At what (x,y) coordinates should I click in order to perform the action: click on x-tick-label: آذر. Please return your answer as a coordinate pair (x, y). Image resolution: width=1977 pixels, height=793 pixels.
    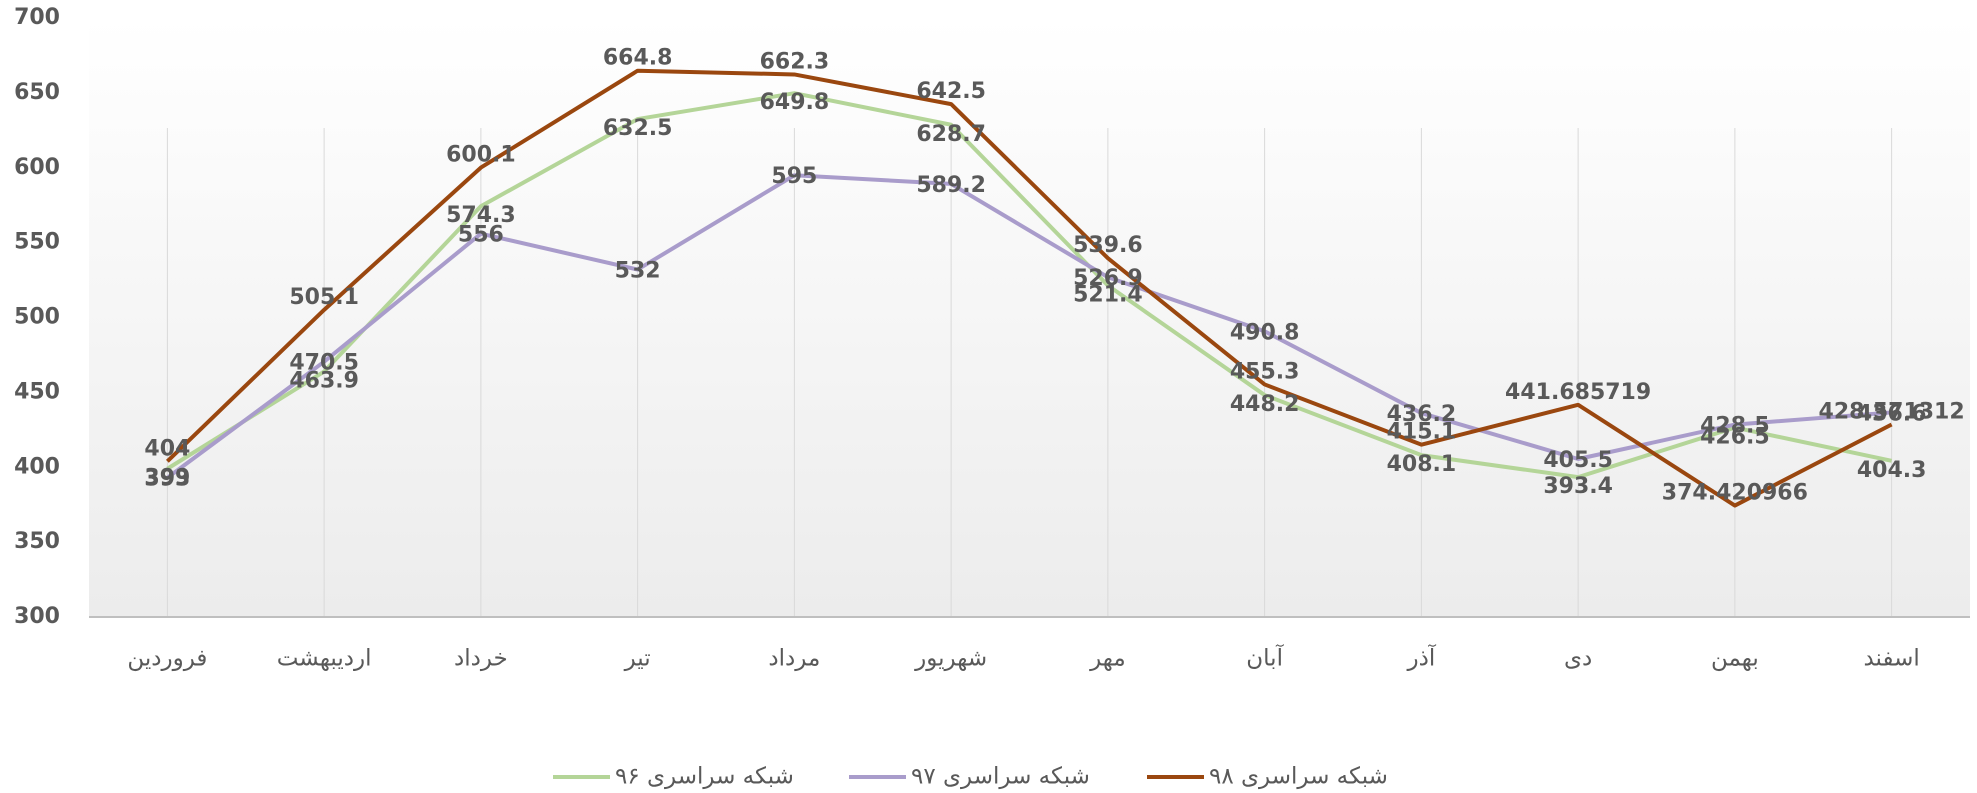
    Looking at the image, I should click on (1422, 658).